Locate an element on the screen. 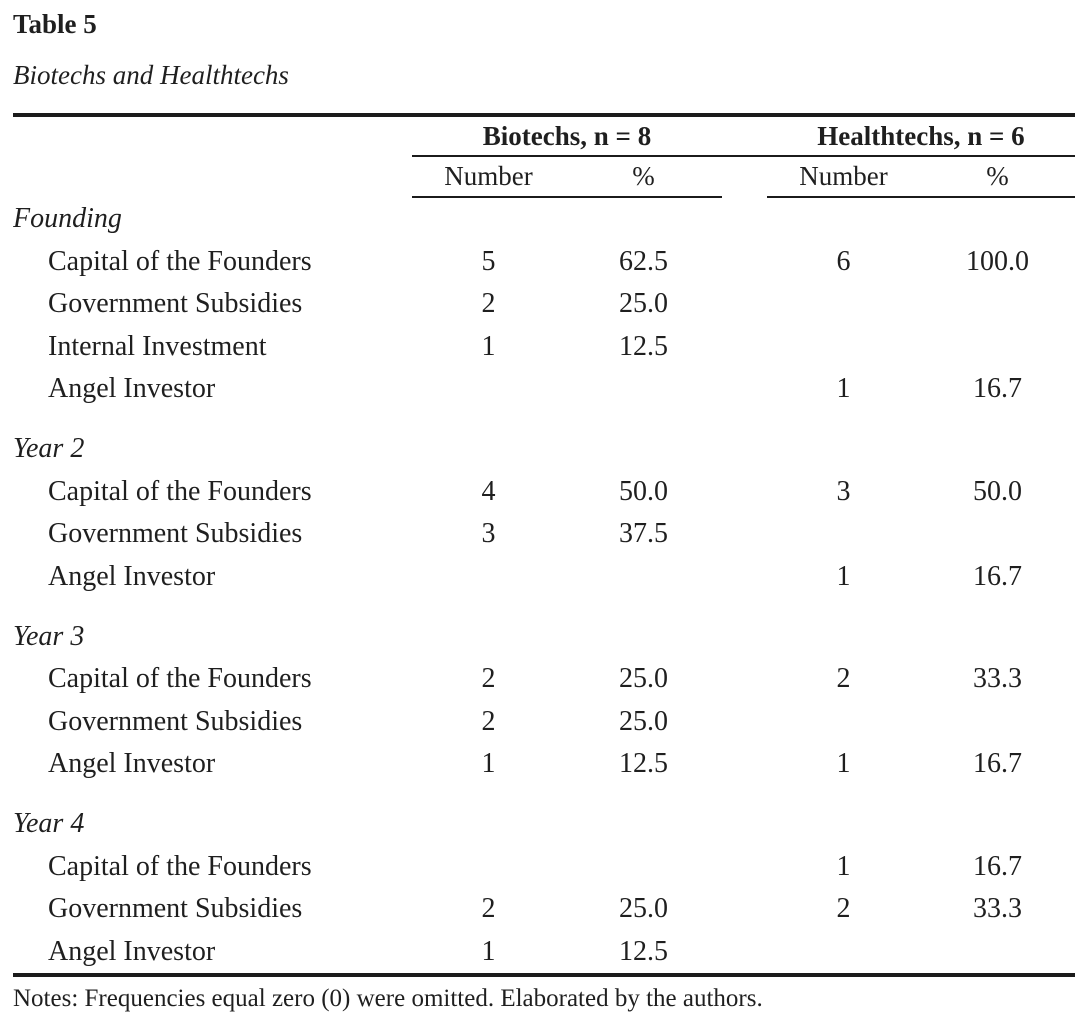 This screenshot has height=1023, width=1083. biotechs-number-cell: 3 is located at coordinates (488, 533).